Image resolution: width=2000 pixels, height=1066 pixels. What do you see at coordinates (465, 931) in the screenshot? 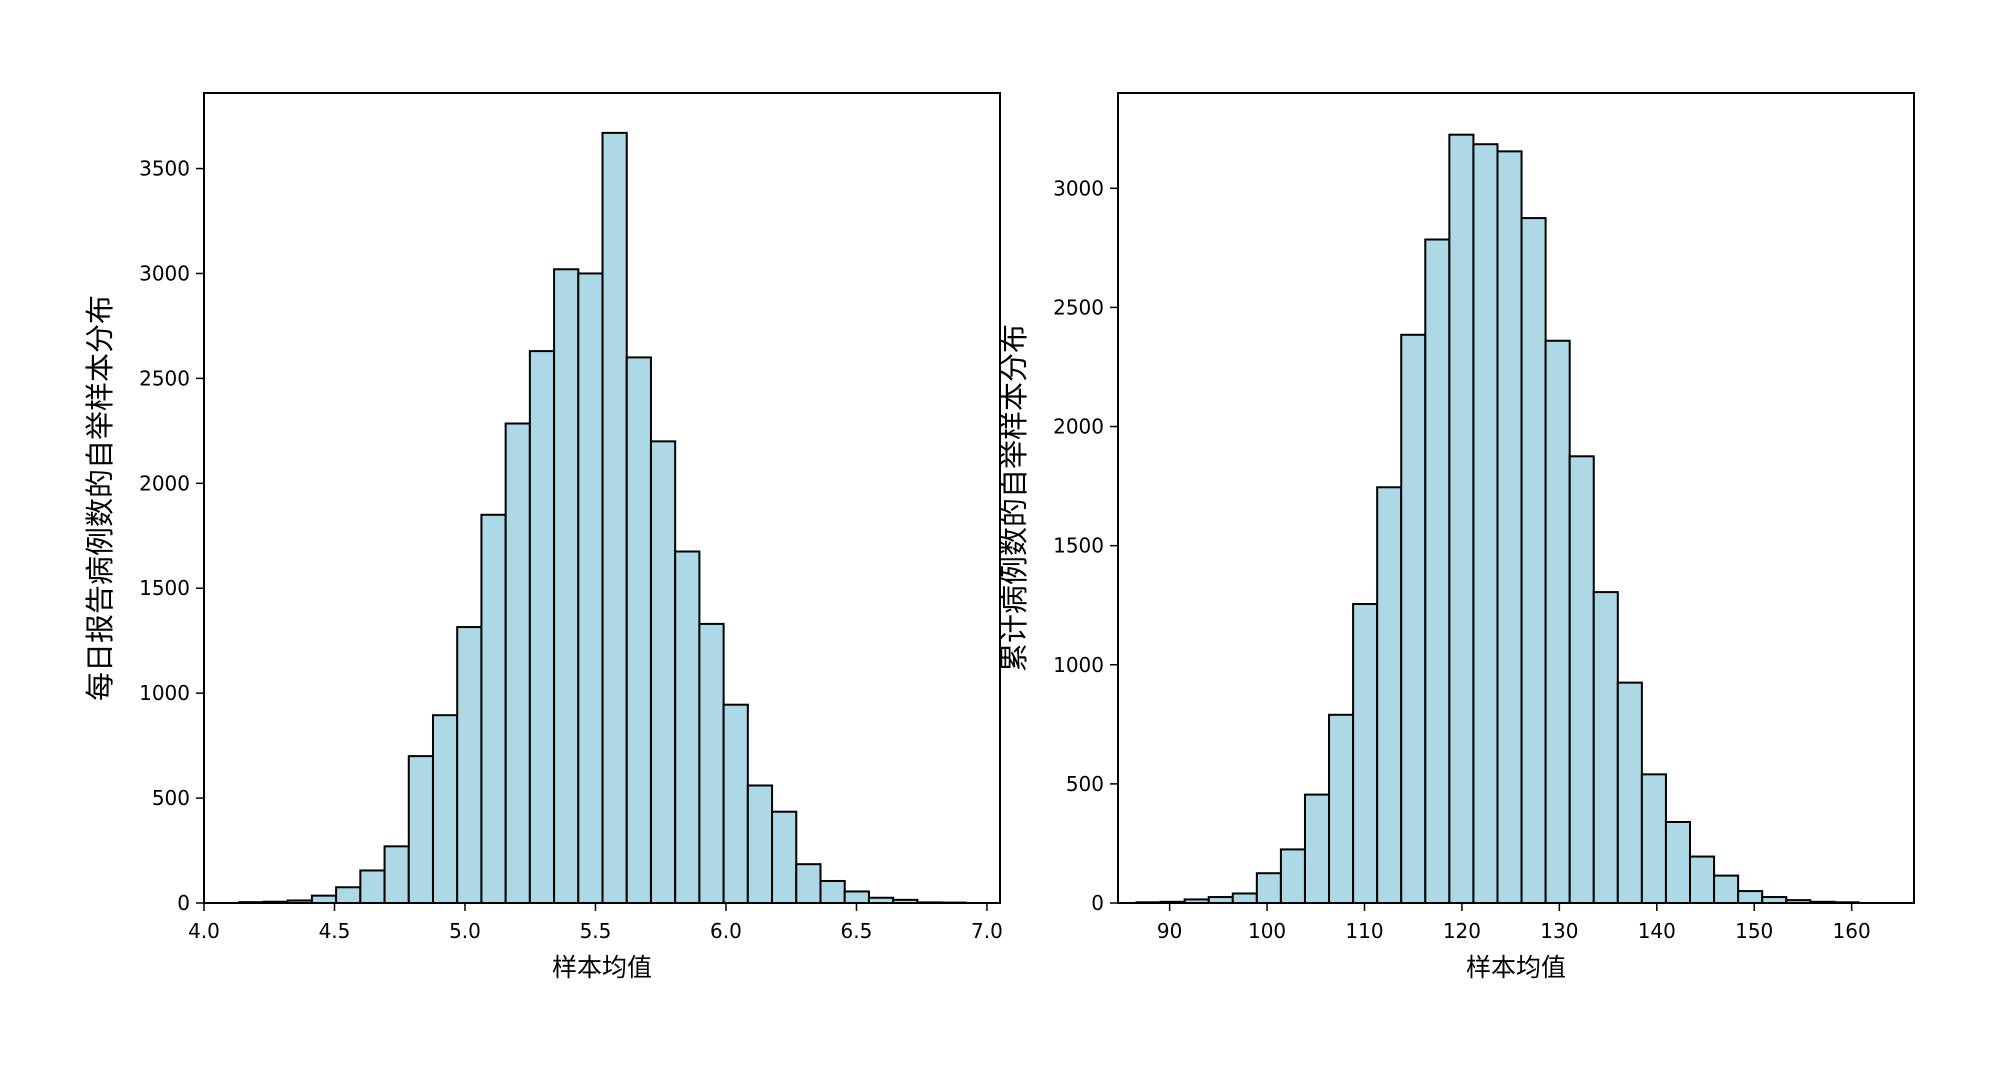
I see `x-tick-label: 5.0` at bounding box center [465, 931].